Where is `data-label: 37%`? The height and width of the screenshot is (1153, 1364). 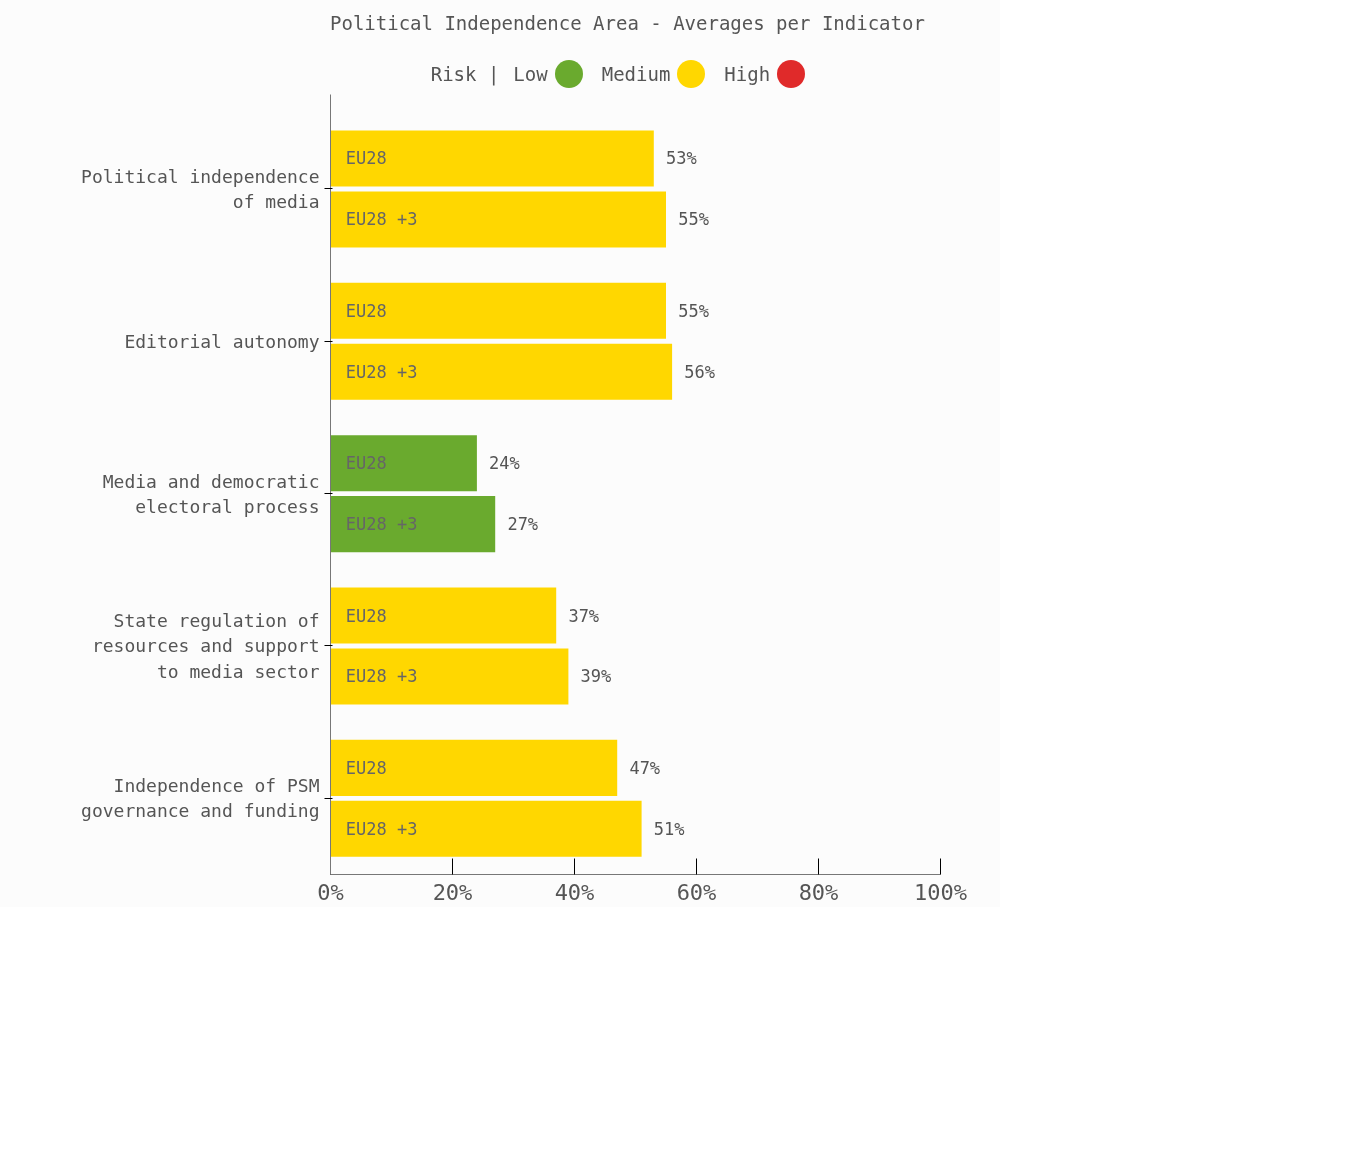 data-label: 37% is located at coordinates (584, 615).